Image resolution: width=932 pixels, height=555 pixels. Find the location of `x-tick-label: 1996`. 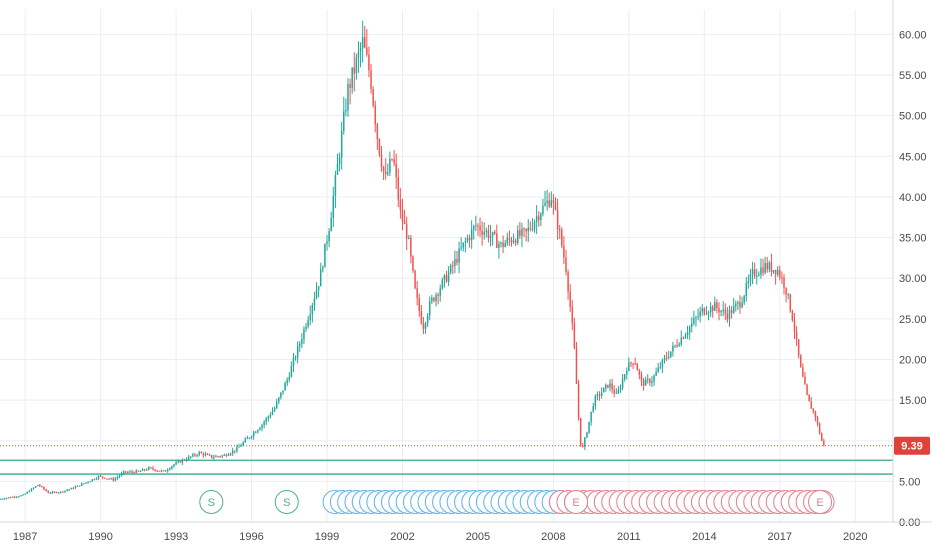

x-tick-label: 1996 is located at coordinates (251, 537).